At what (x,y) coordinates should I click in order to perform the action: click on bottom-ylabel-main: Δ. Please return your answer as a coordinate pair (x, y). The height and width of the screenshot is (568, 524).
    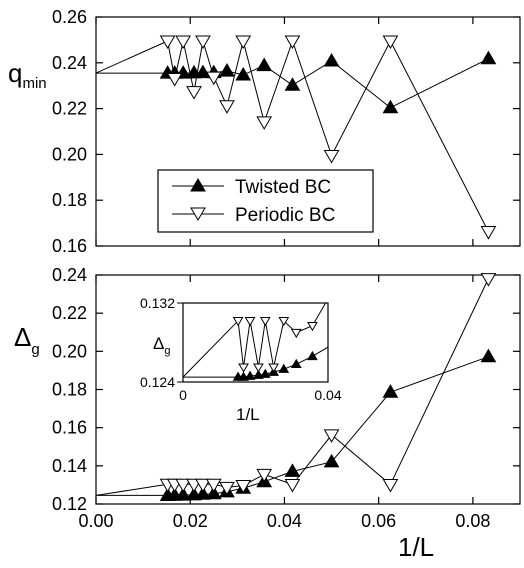
    Looking at the image, I should click on (22, 337).